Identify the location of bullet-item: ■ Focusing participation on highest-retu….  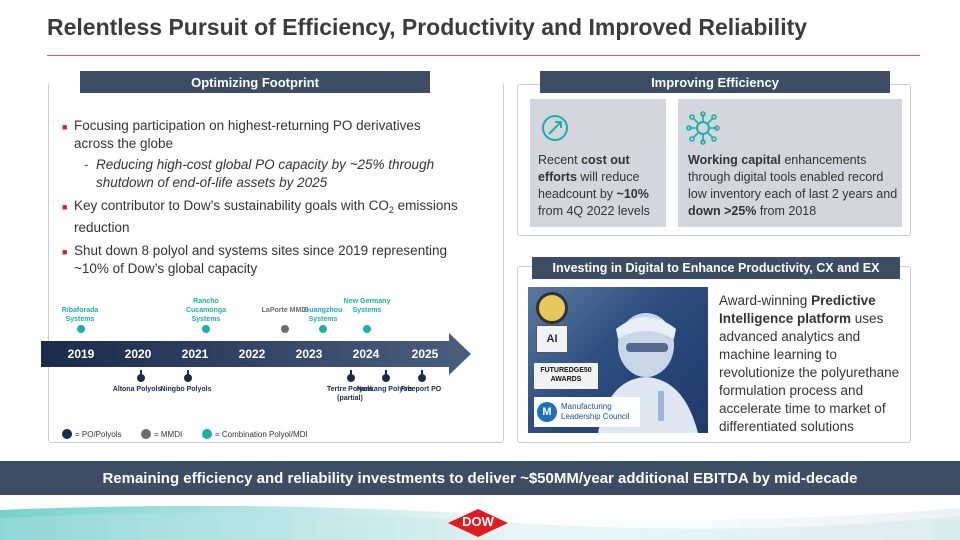
(262, 135).